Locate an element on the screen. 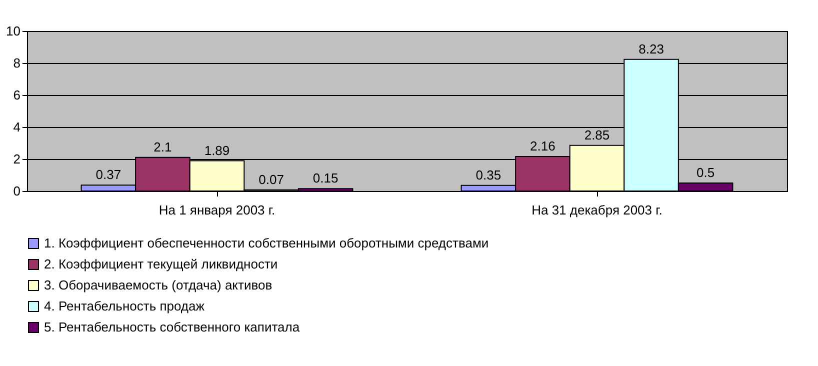 This screenshot has width=818, height=366. legend-label: 2. Коэффициент текущей ликвидности is located at coordinates (161, 264).